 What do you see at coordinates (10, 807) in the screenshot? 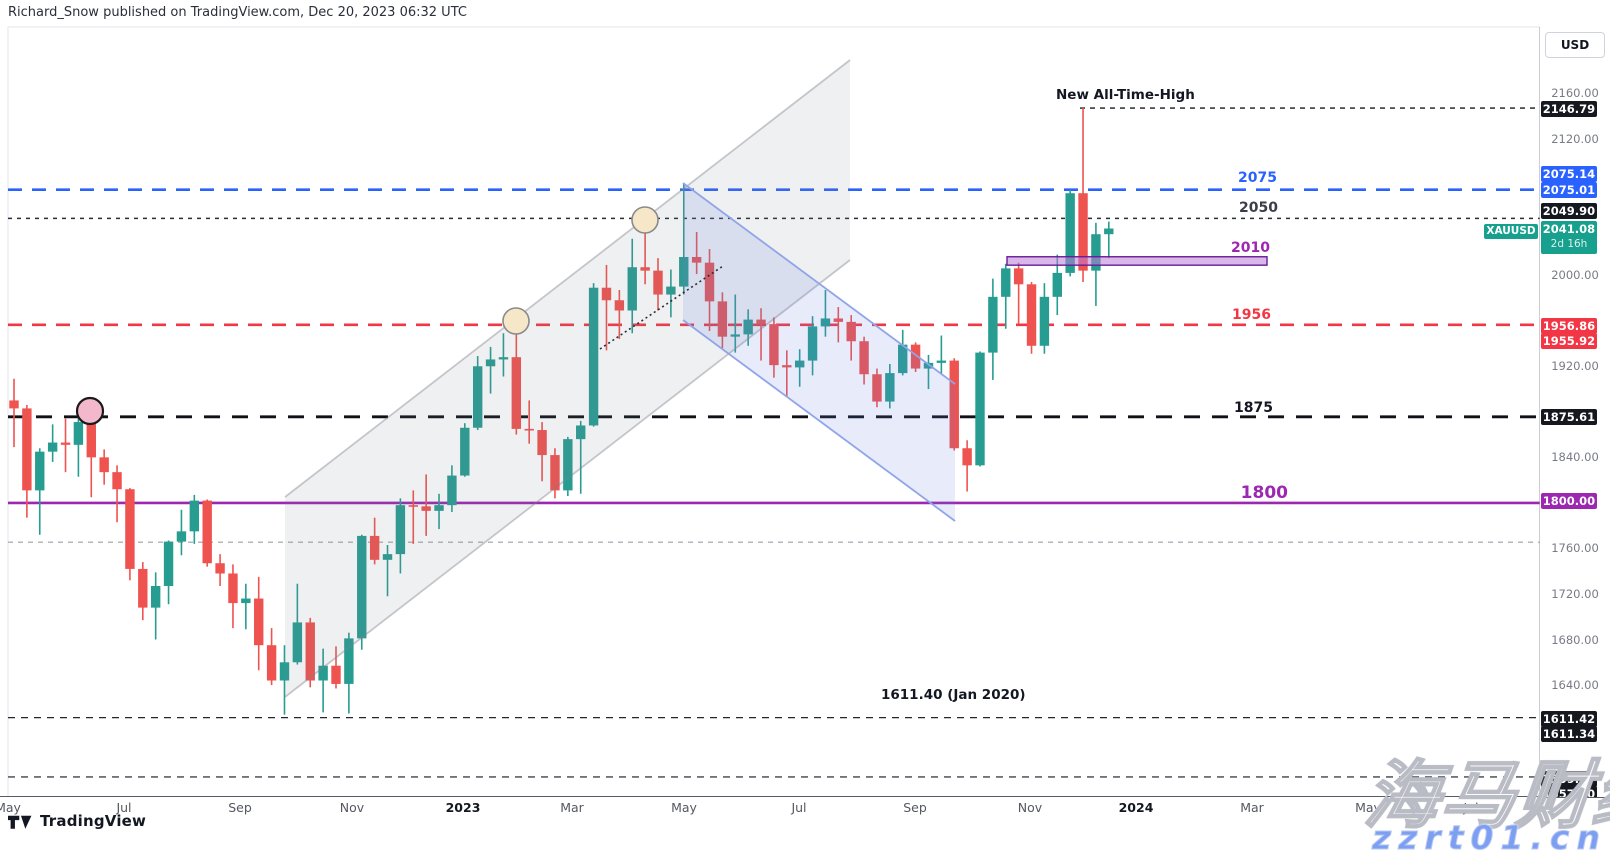
I see `time-axis-label: May` at bounding box center [10, 807].